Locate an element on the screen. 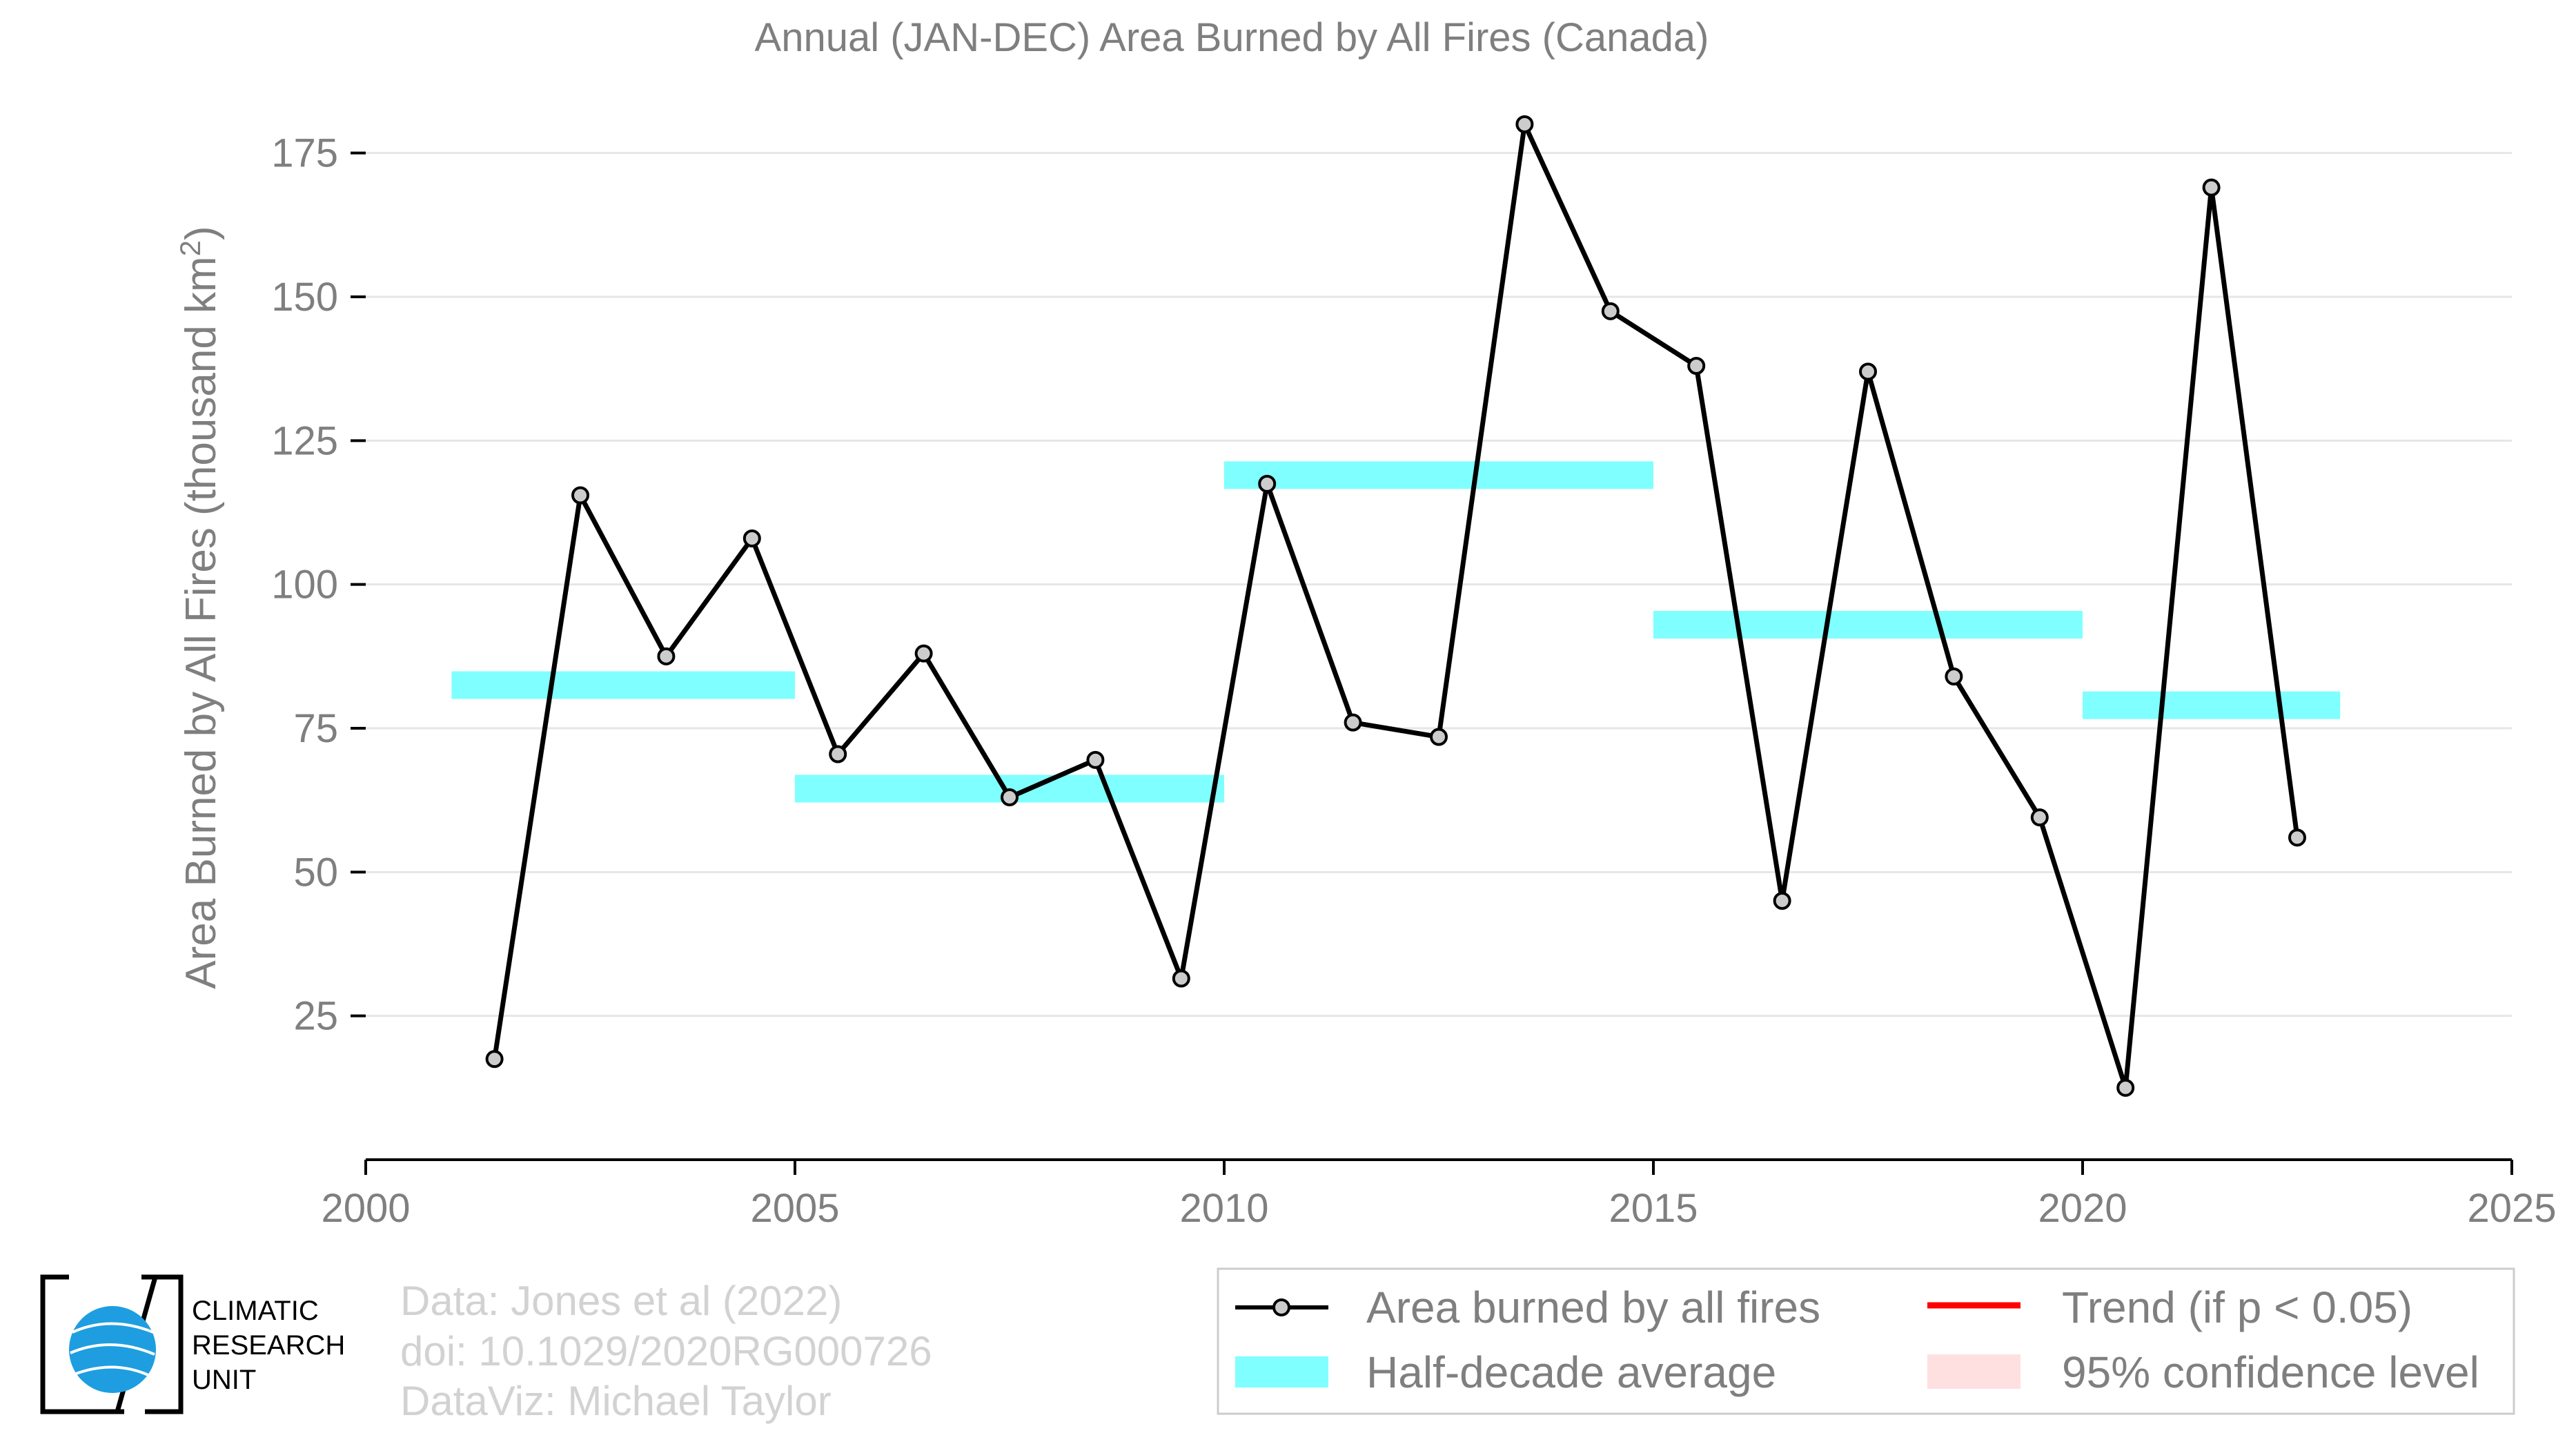 The width and height of the screenshot is (2576, 1451). y-tick-label-75: 75 is located at coordinates (315, 728).